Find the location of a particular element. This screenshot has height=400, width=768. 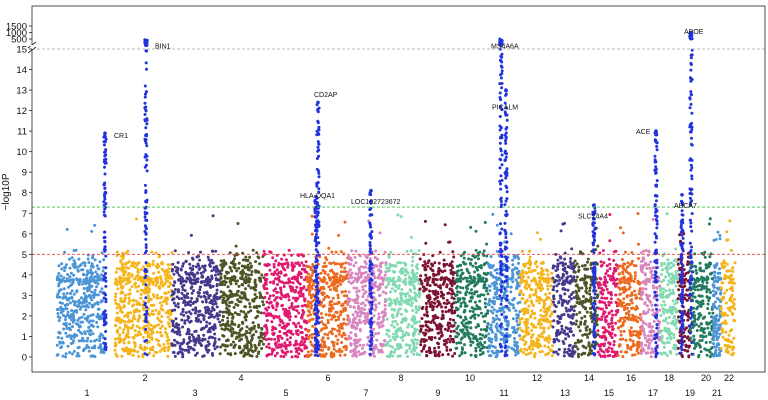

chromosome-3-points is located at coordinates (196, 286).